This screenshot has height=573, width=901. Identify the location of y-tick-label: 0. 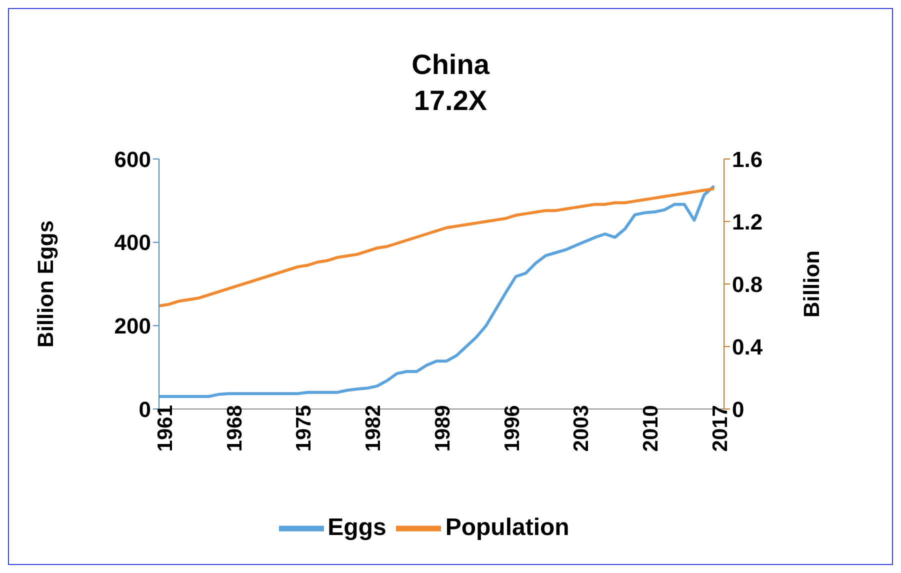
(144, 409).